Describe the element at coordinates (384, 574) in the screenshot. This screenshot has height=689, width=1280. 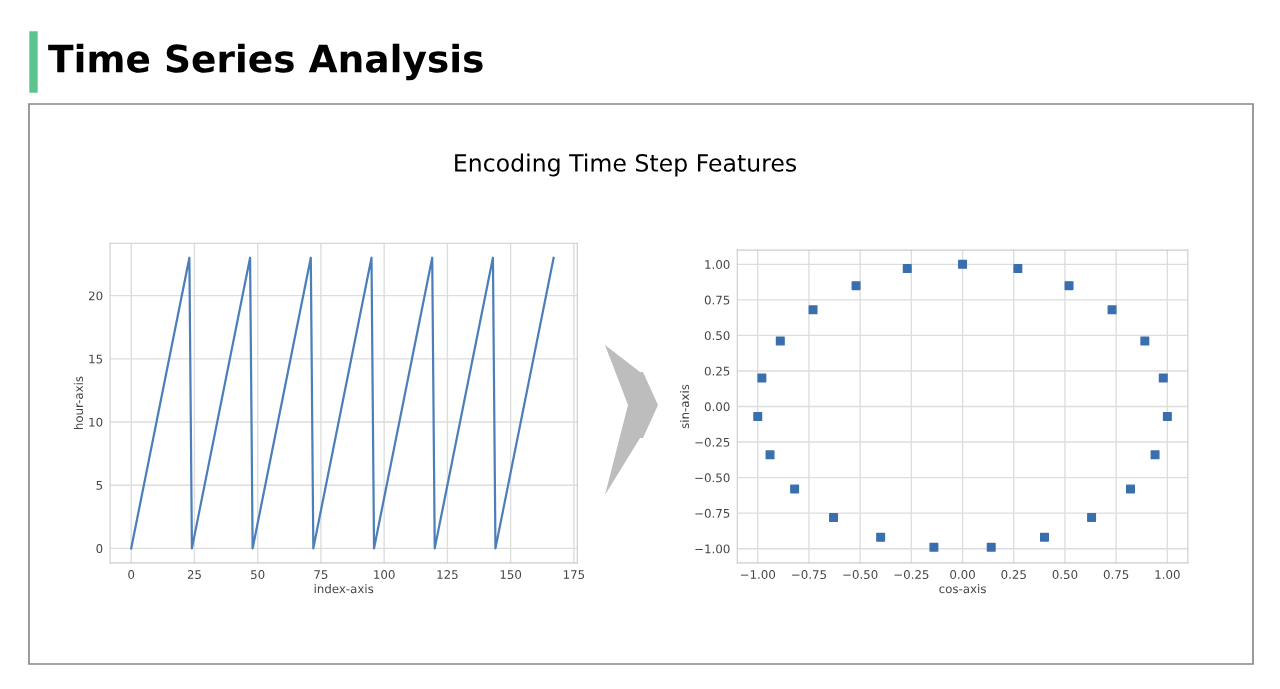
I see `x-tick-label: 100` at that location.